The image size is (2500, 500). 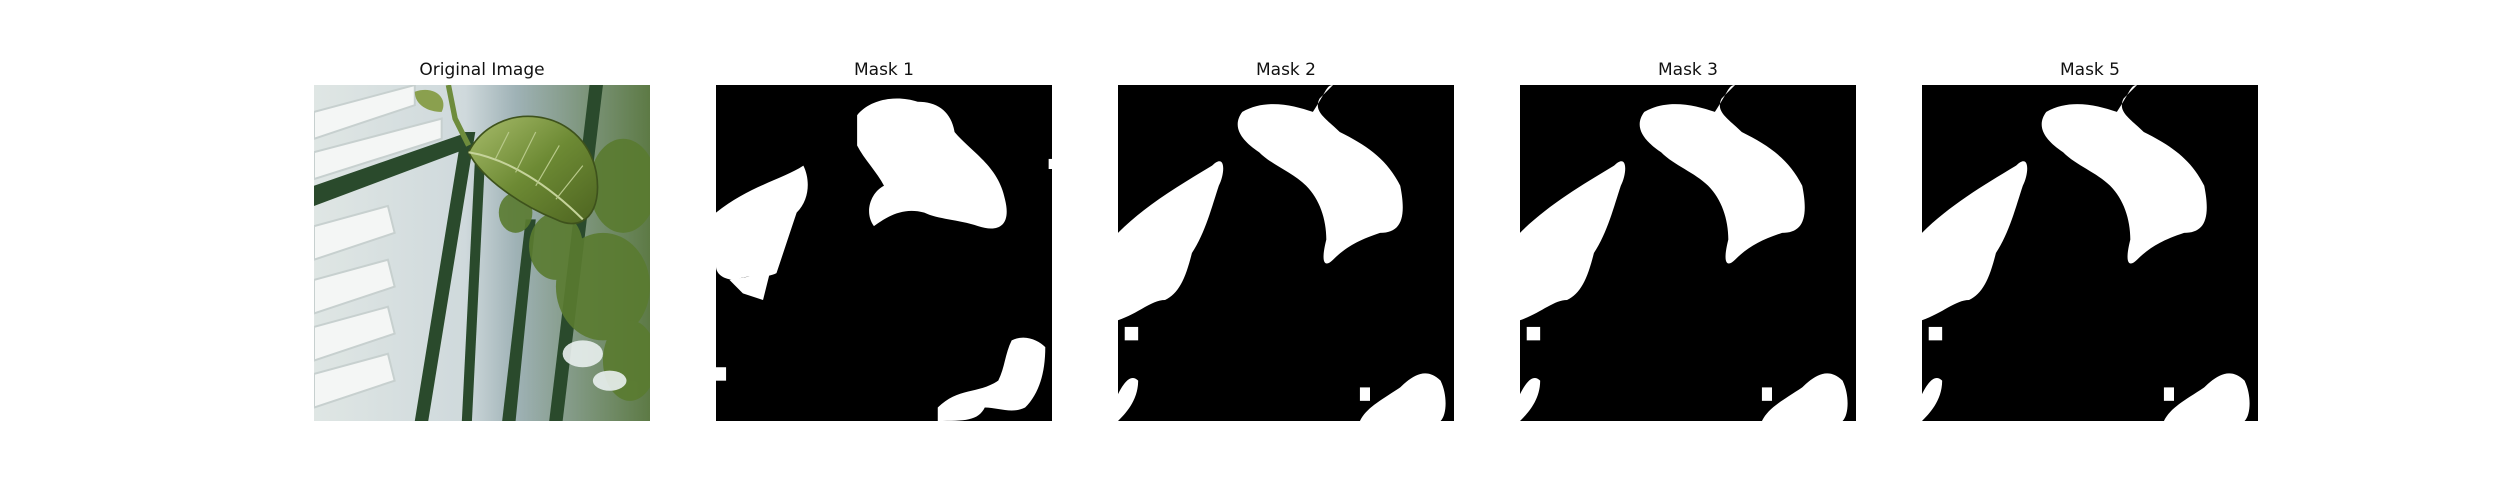 I want to click on mask-1-title: Mask 1, so click(x=883, y=70).